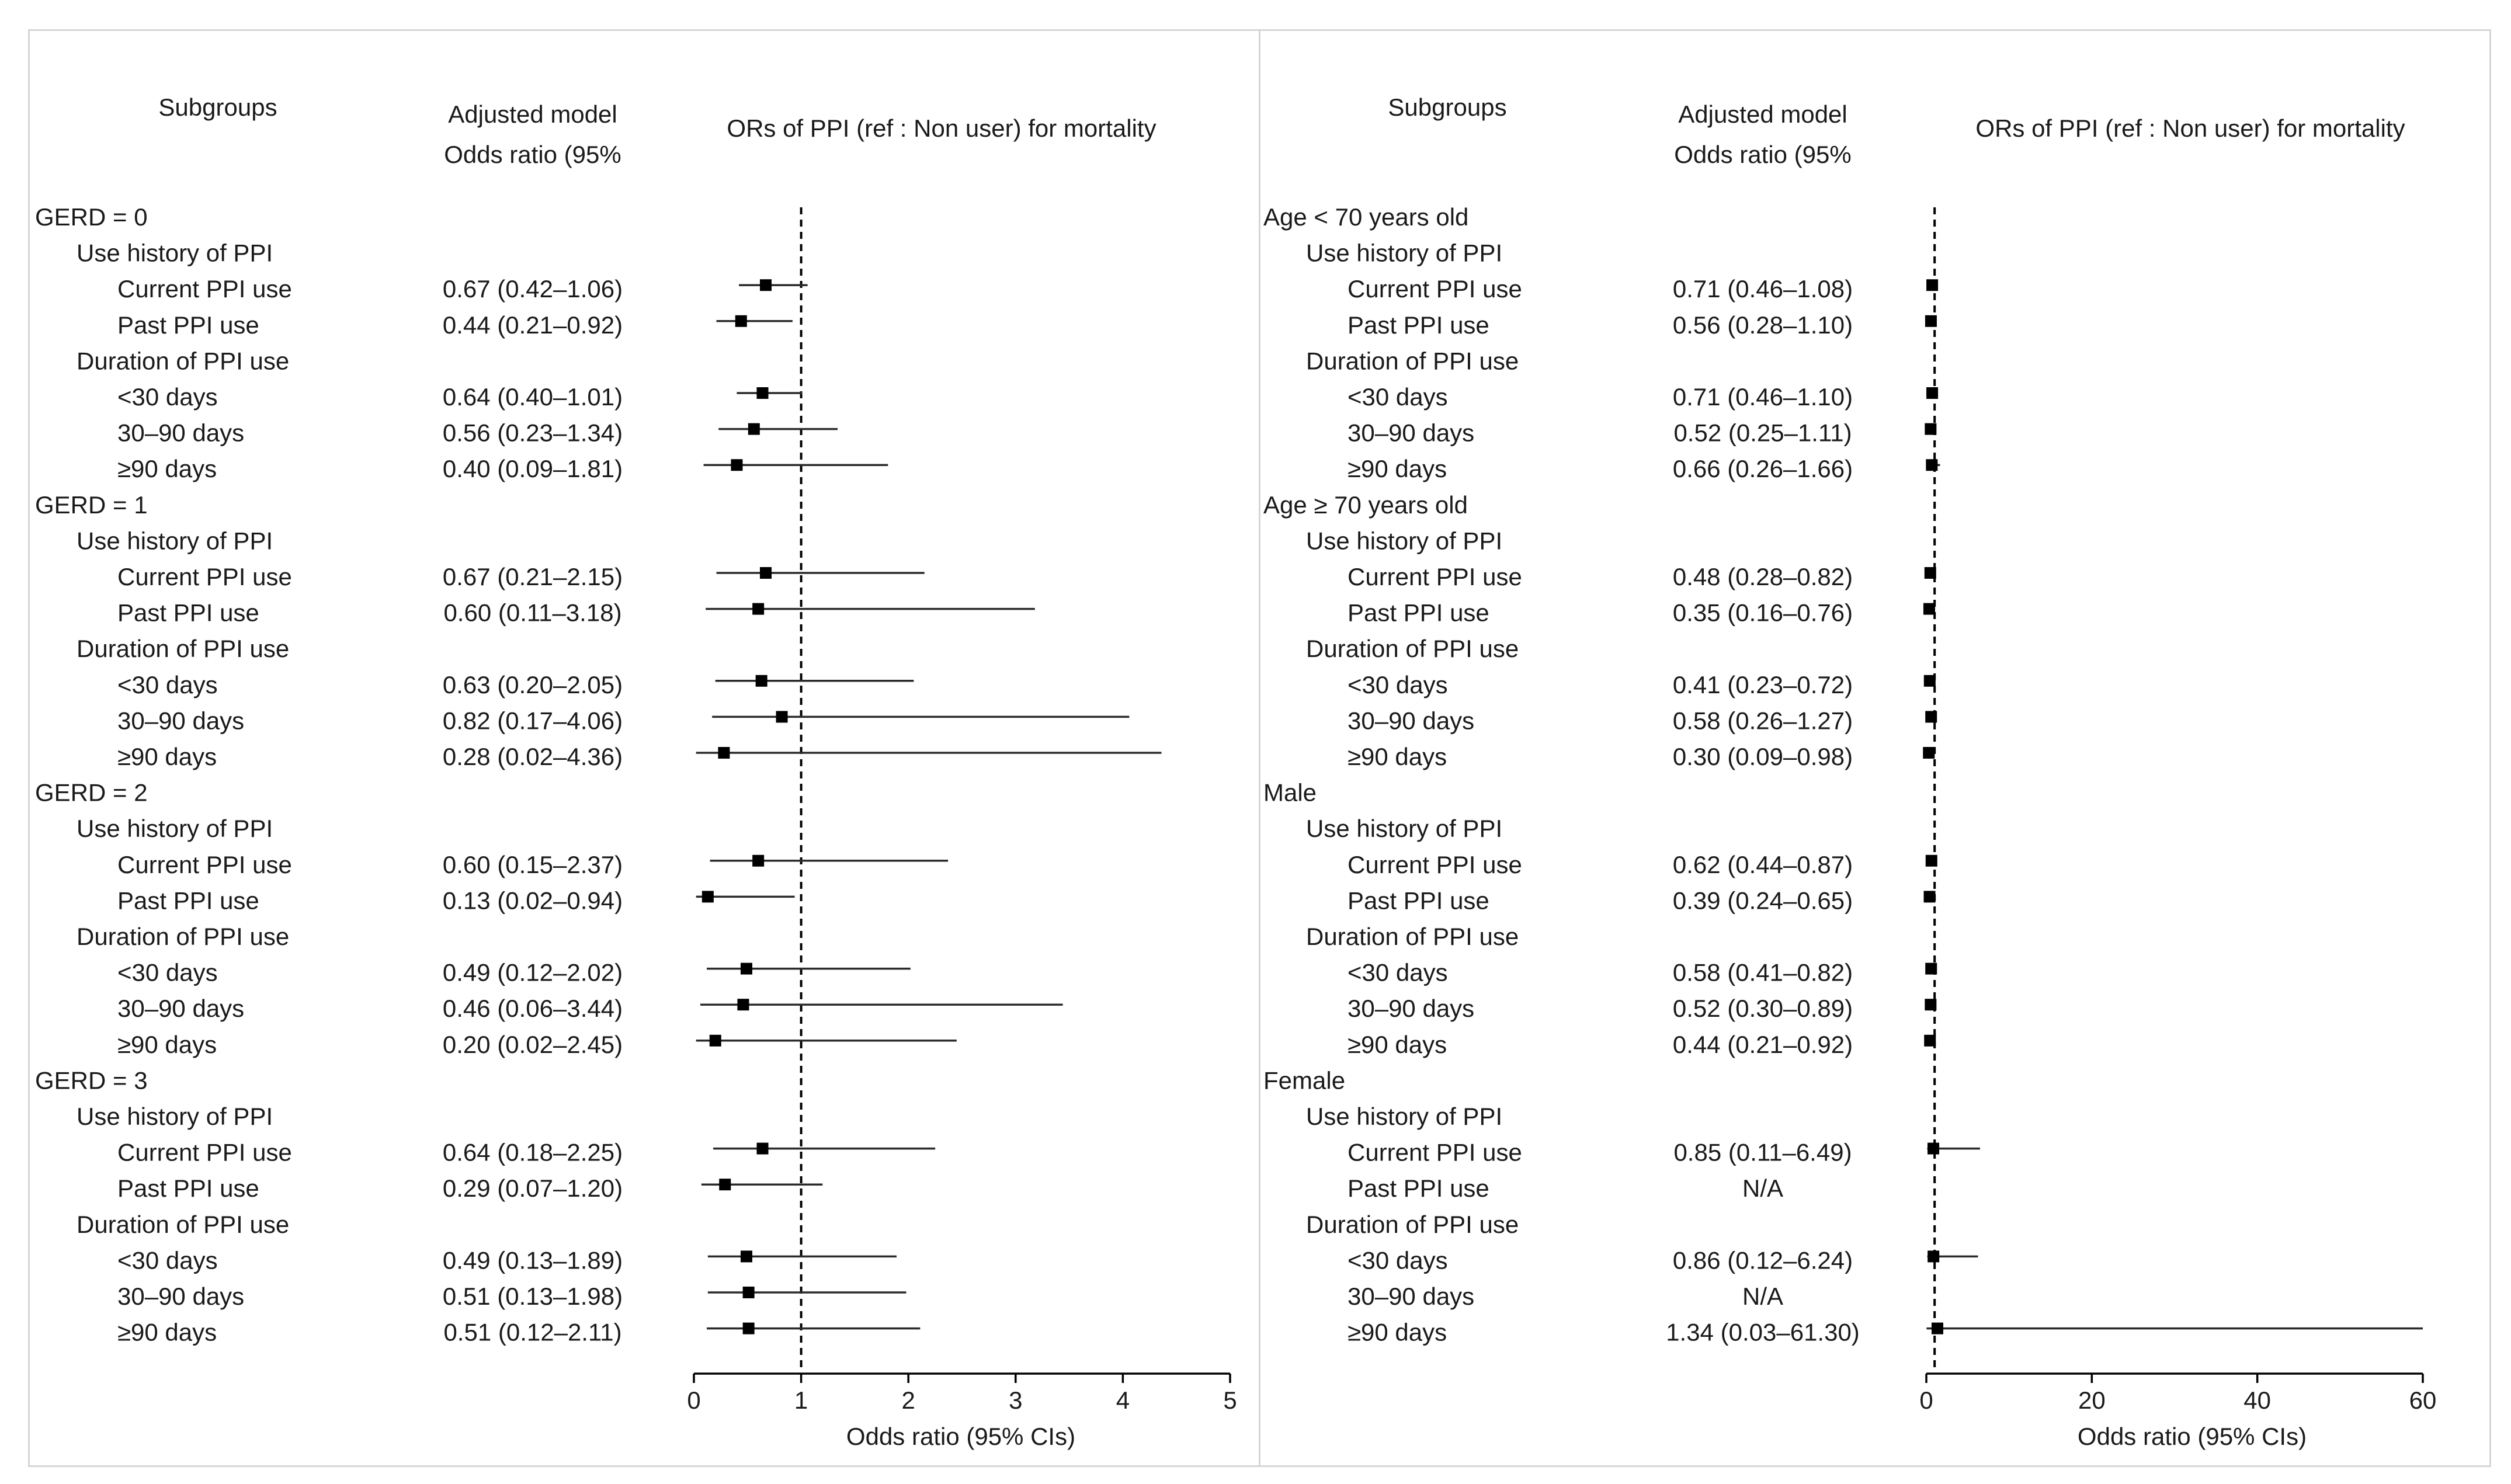 This screenshot has width=2511, height=1484. Describe the element at coordinates (168, 684) in the screenshot. I see `left-row-label: <30 days` at that location.